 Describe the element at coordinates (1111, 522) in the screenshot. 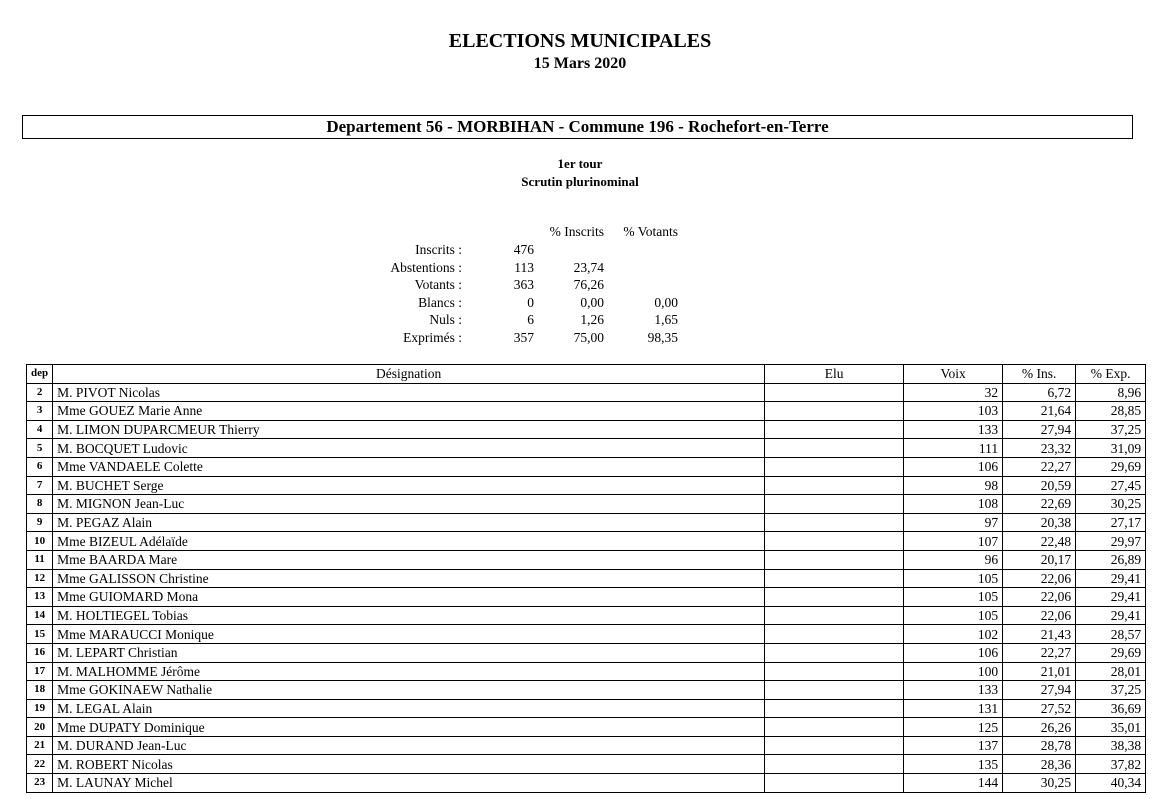

I see `cell-pct-exp: 27,17` at that location.